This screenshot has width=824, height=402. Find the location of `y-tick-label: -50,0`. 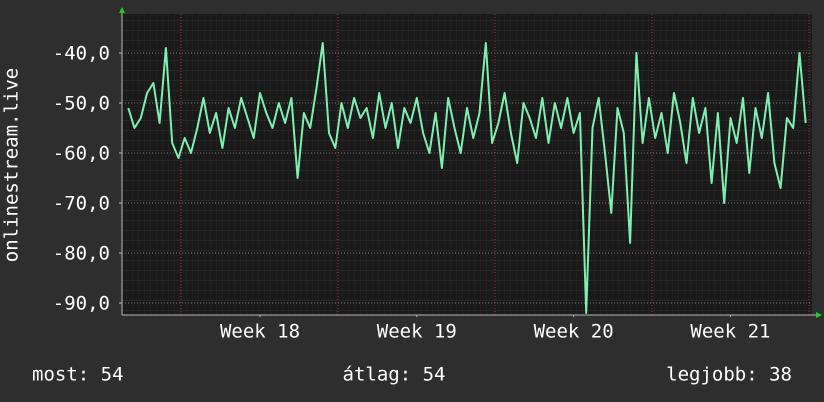

y-tick-label: -50,0 is located at coordinates (81, 104).